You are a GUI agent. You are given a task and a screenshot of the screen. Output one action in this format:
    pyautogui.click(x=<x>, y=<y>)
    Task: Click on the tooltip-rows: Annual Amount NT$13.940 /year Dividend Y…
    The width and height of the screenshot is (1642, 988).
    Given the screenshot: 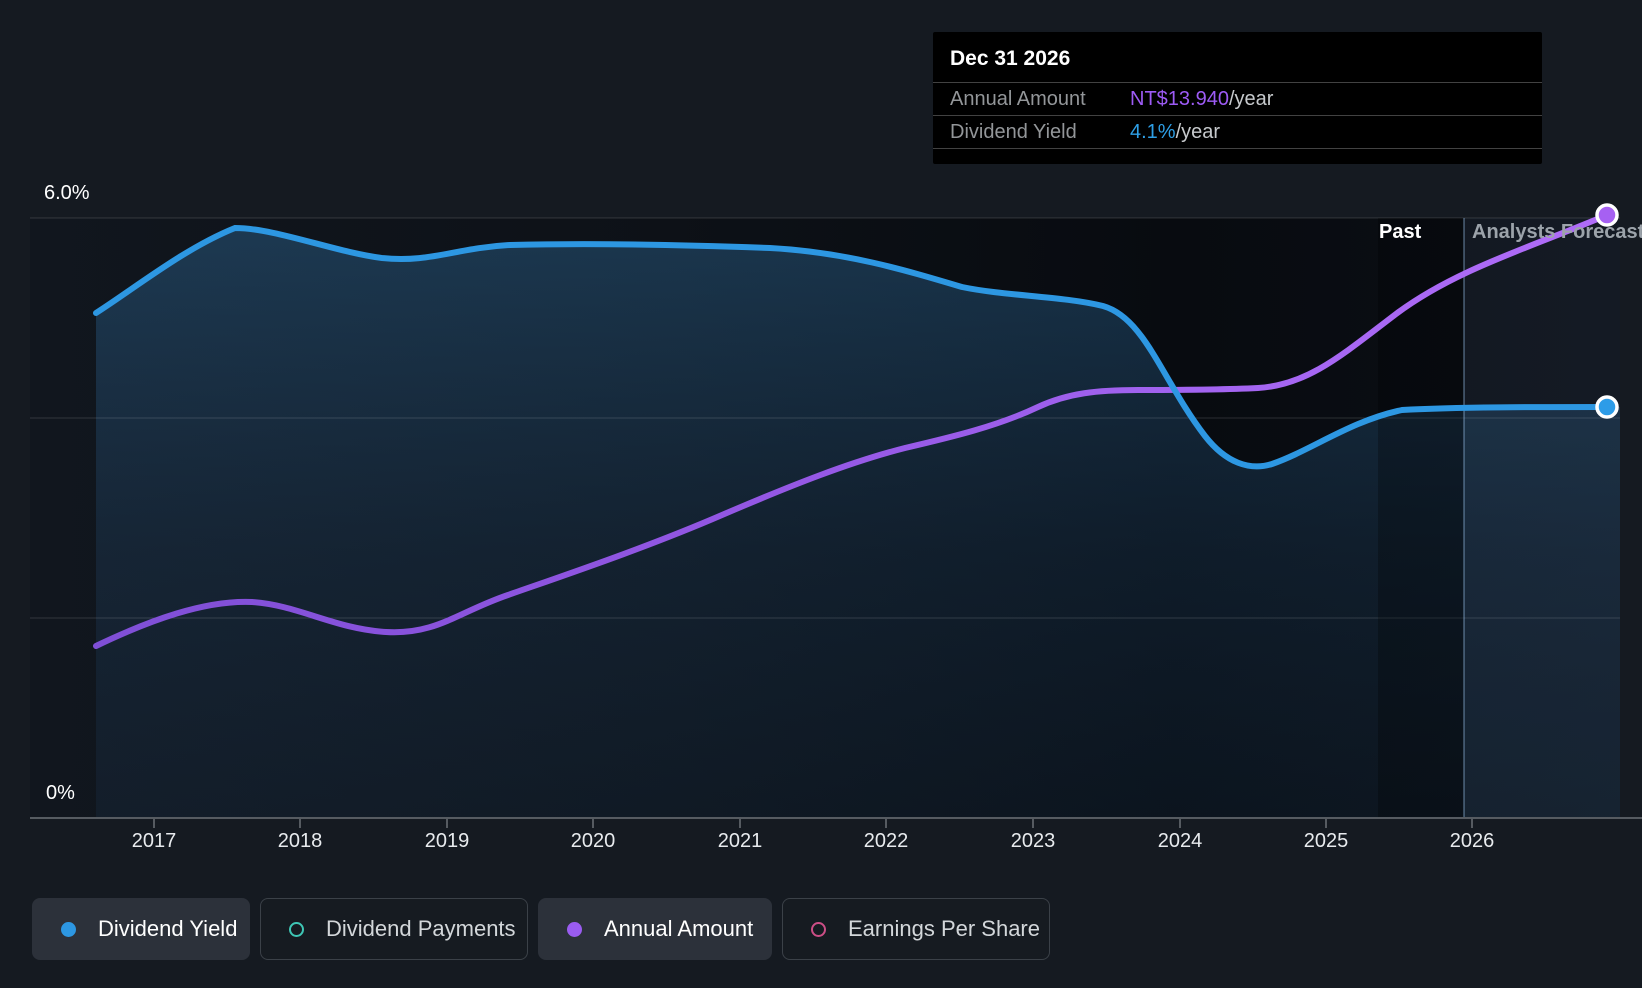 What is the action you would take?
    pyautogui.click(x=1237, y=115)
    